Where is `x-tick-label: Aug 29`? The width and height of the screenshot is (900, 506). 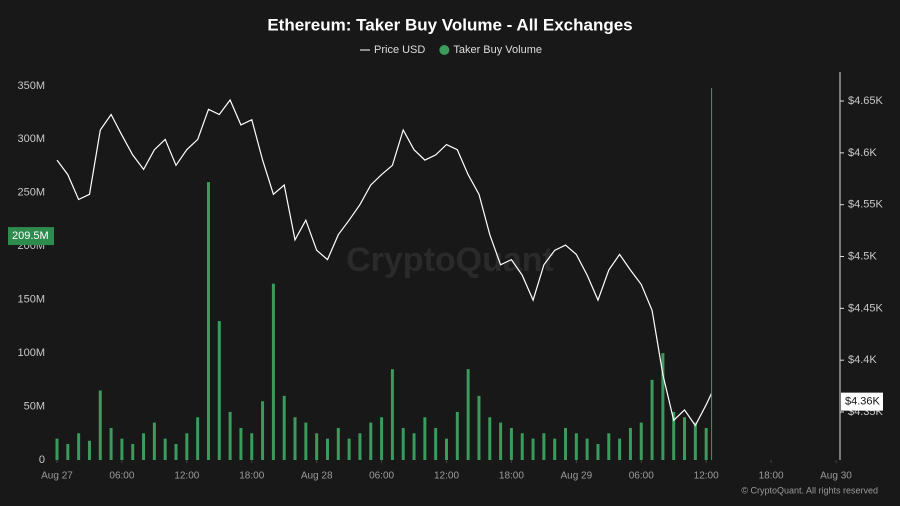
x-tick-label: Aug 29 is located at coordinates (576, 476).